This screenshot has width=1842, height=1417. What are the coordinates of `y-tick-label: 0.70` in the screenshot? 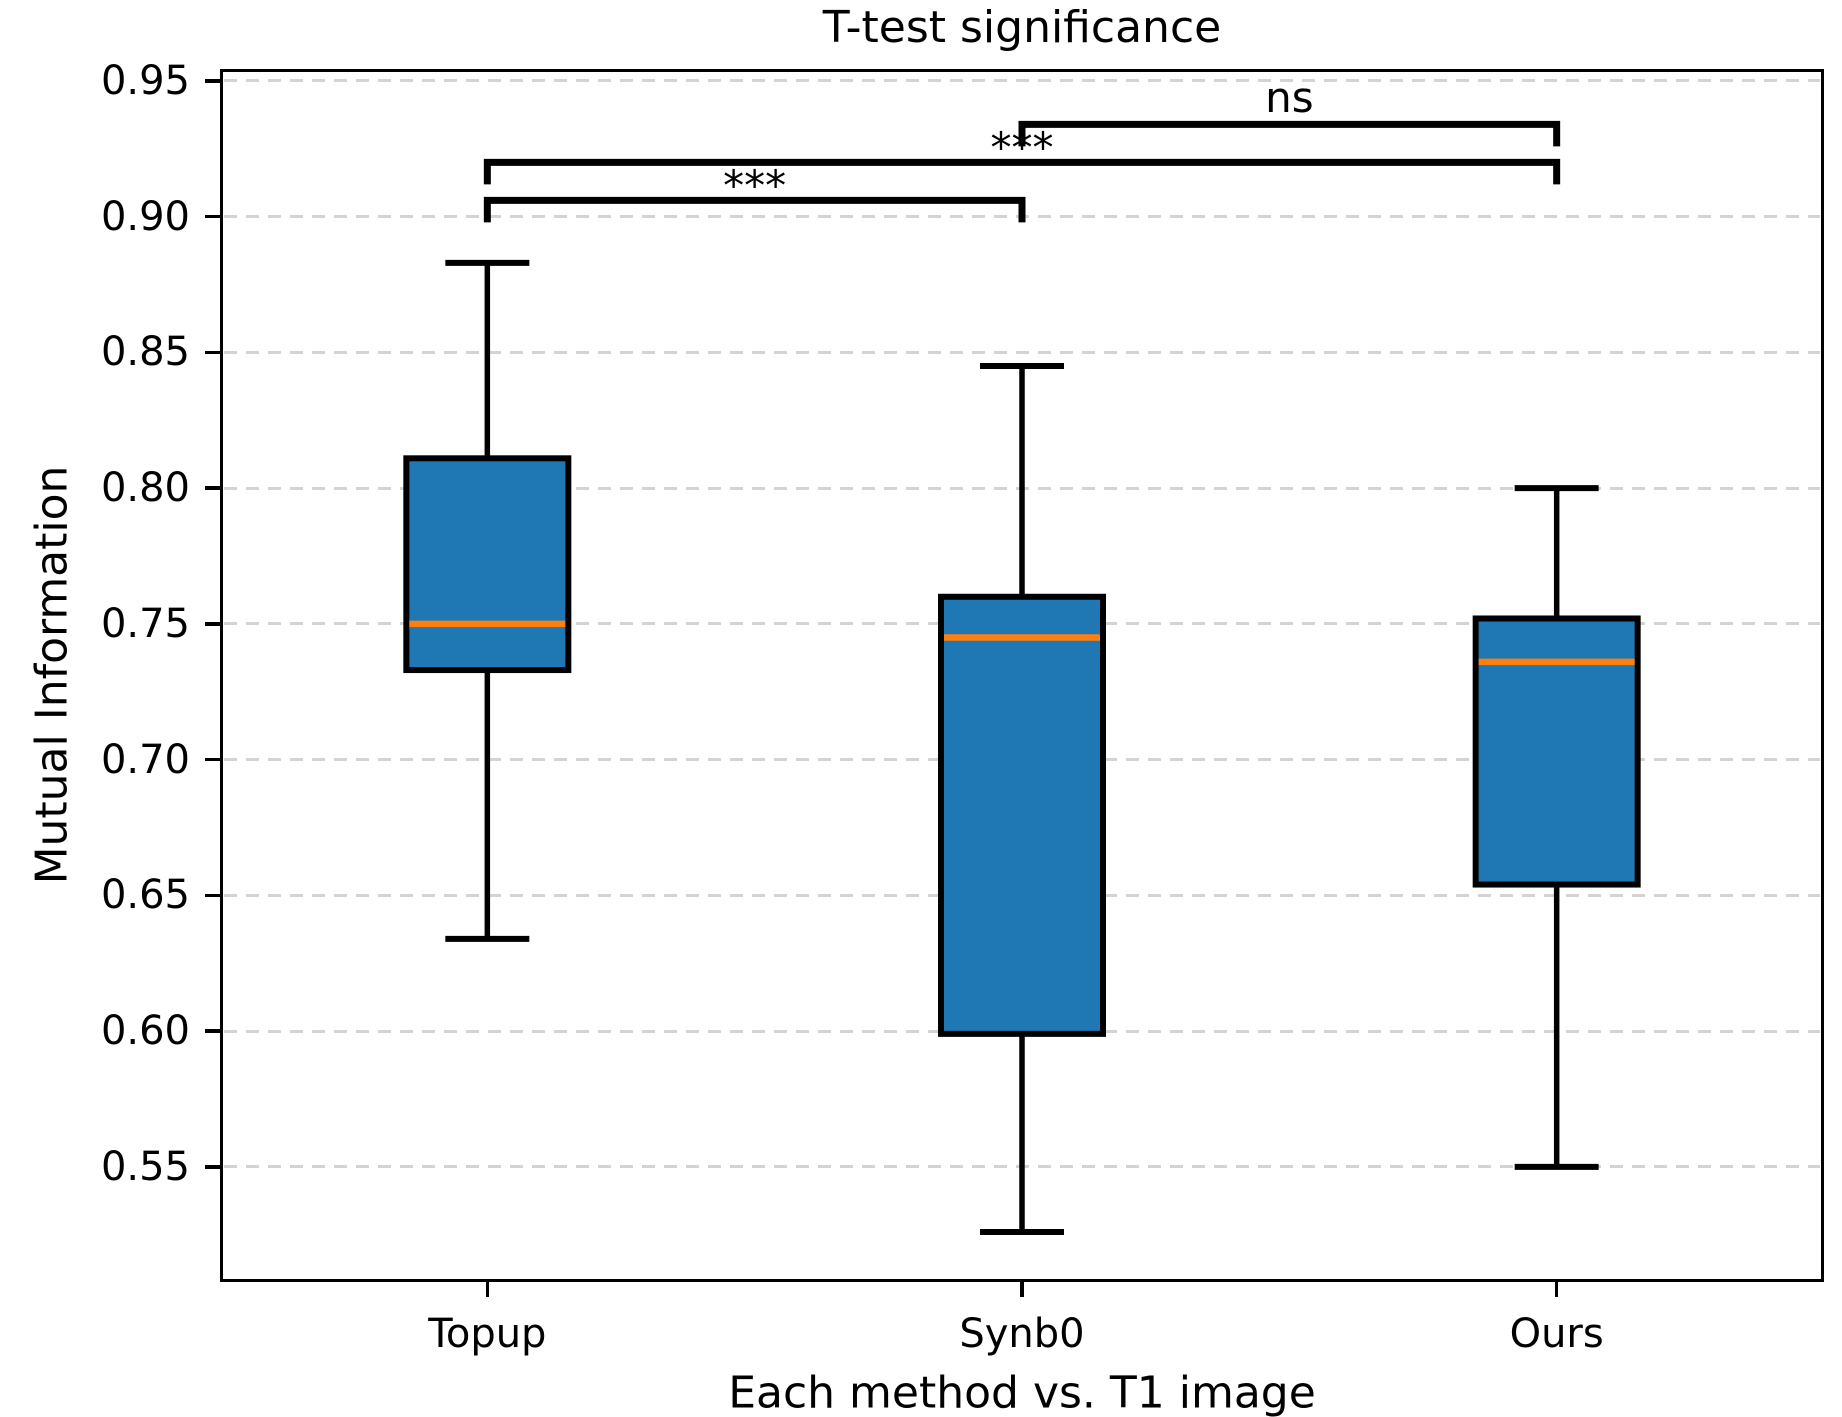 It's located at (145, 759).